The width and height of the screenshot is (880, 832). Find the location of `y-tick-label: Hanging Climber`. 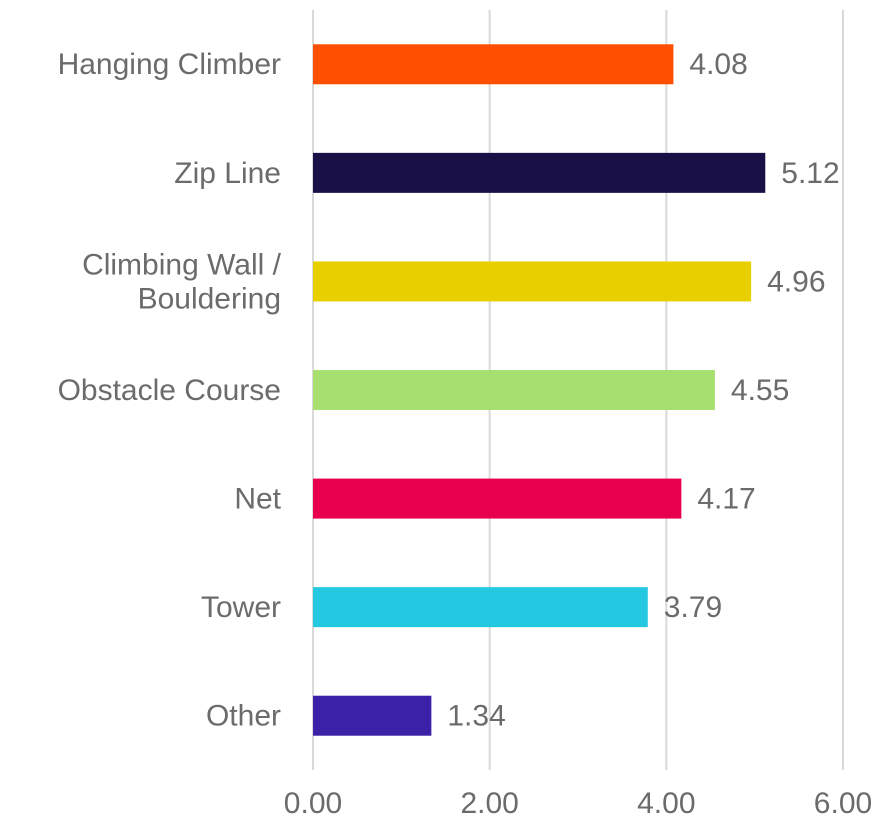

y-tick-label: Hanging Climber is located at coordinates (169, 64).